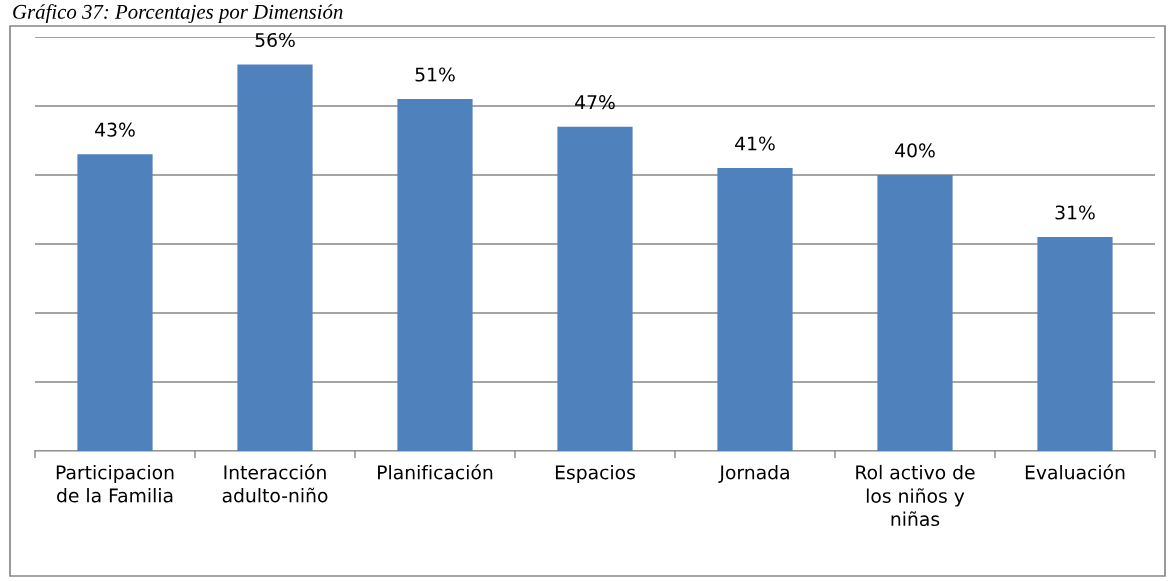 Image resolution: width=1171 pixels, height=581 pixels. I want to click on x-tick-label: Espacios, so click(595, 474).